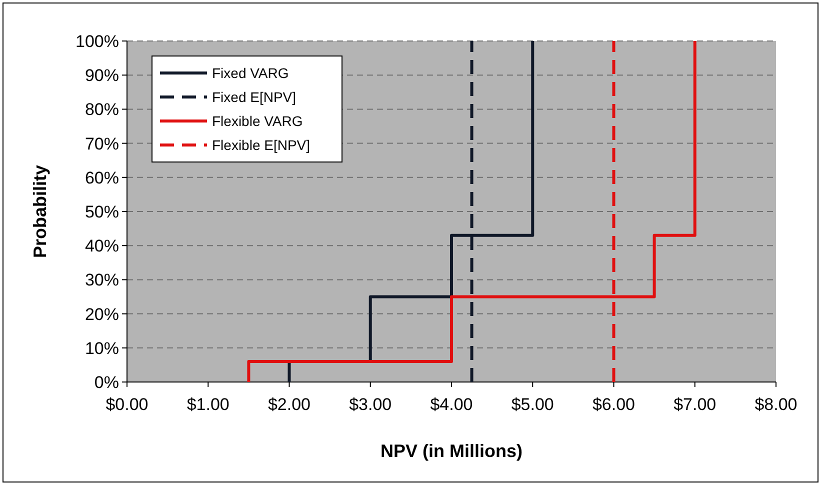 This screenshot has height=485, width=821. Describe the element at coordinates (101, 246) in the screenshot. I see `y-tick-label: 40%` at that location.